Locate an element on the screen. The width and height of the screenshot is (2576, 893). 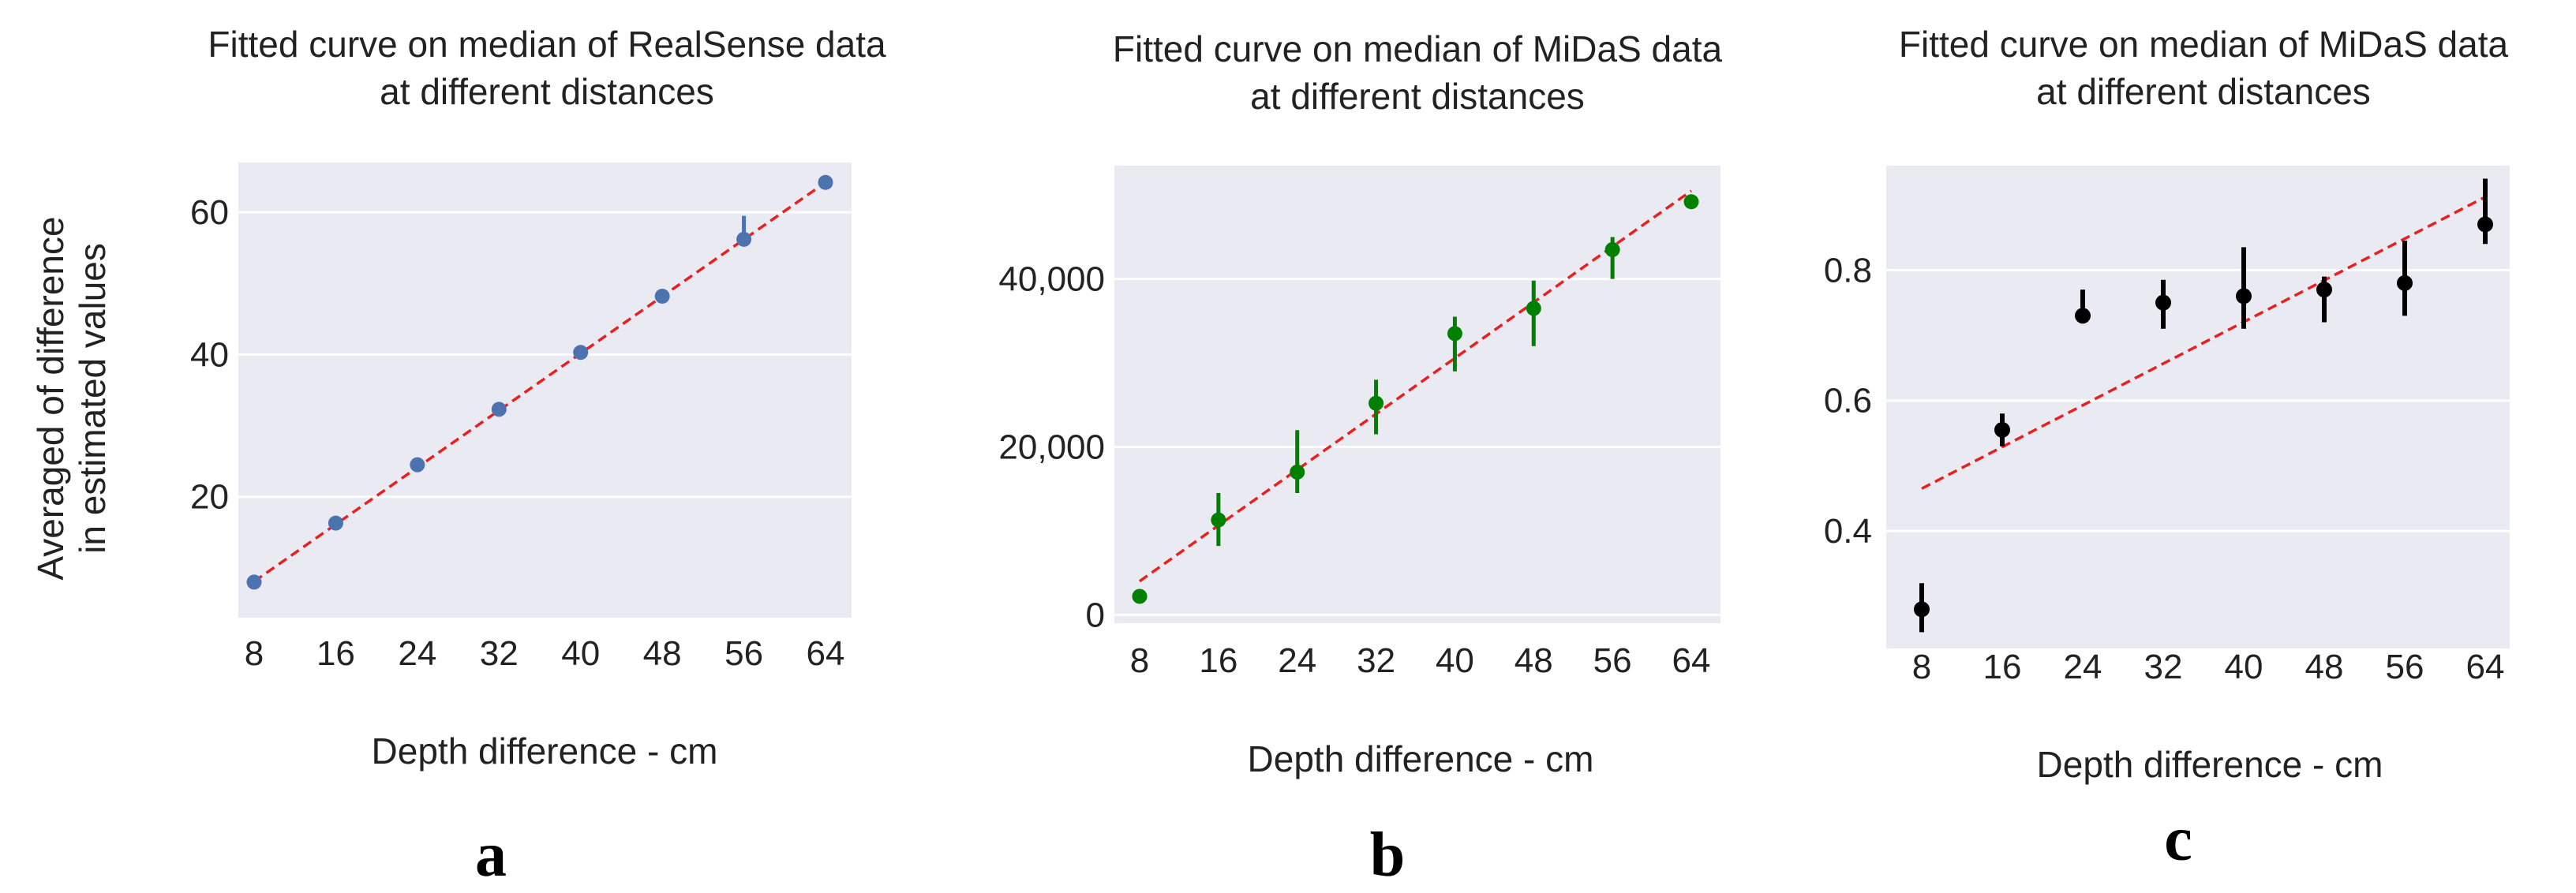
panel-a-x-tick-label: 48 is located at coordinates (662, 653).